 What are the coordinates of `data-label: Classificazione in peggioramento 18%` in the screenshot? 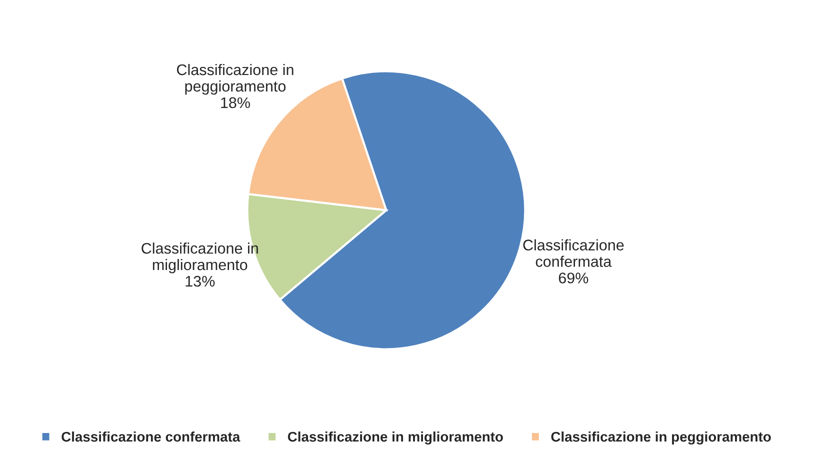 It's located at (235, 86).